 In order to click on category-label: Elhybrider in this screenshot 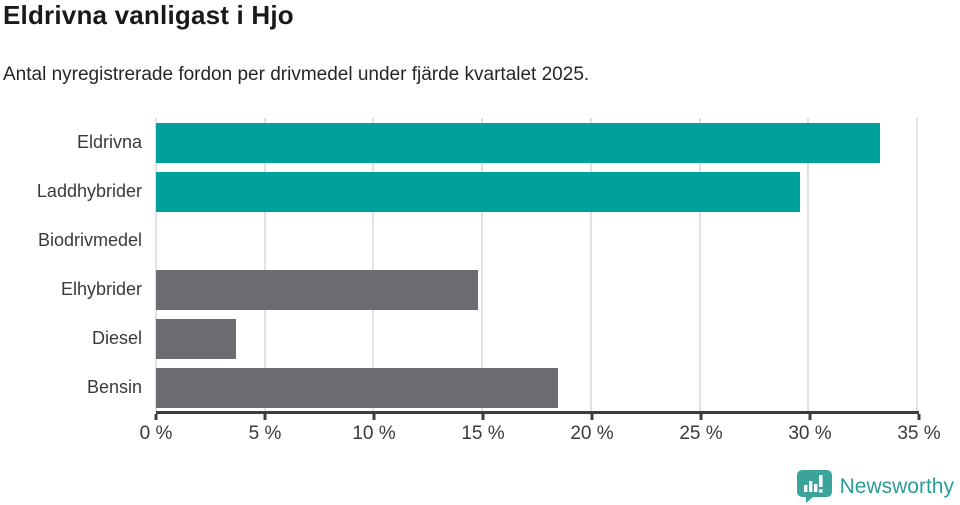, I will do `click(101, 289)`.